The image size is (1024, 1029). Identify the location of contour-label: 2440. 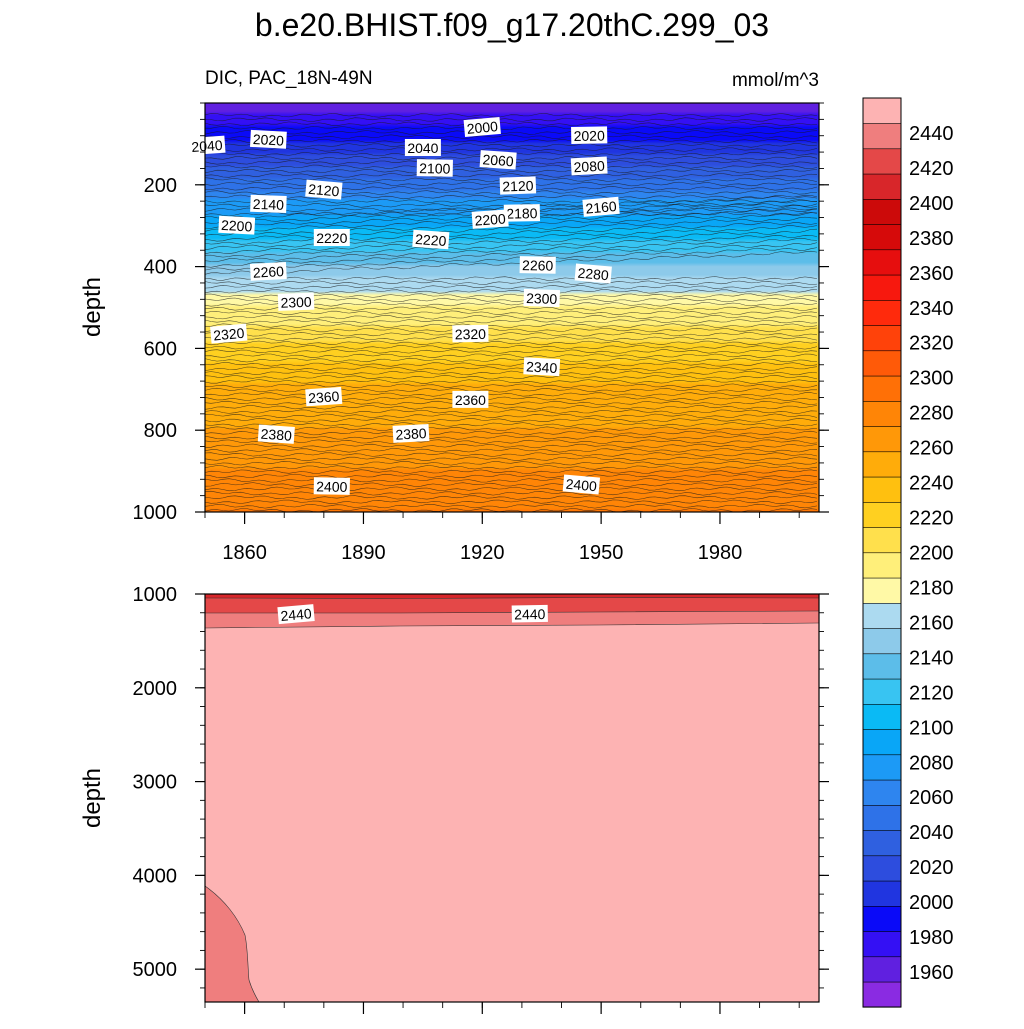
(529, 613).